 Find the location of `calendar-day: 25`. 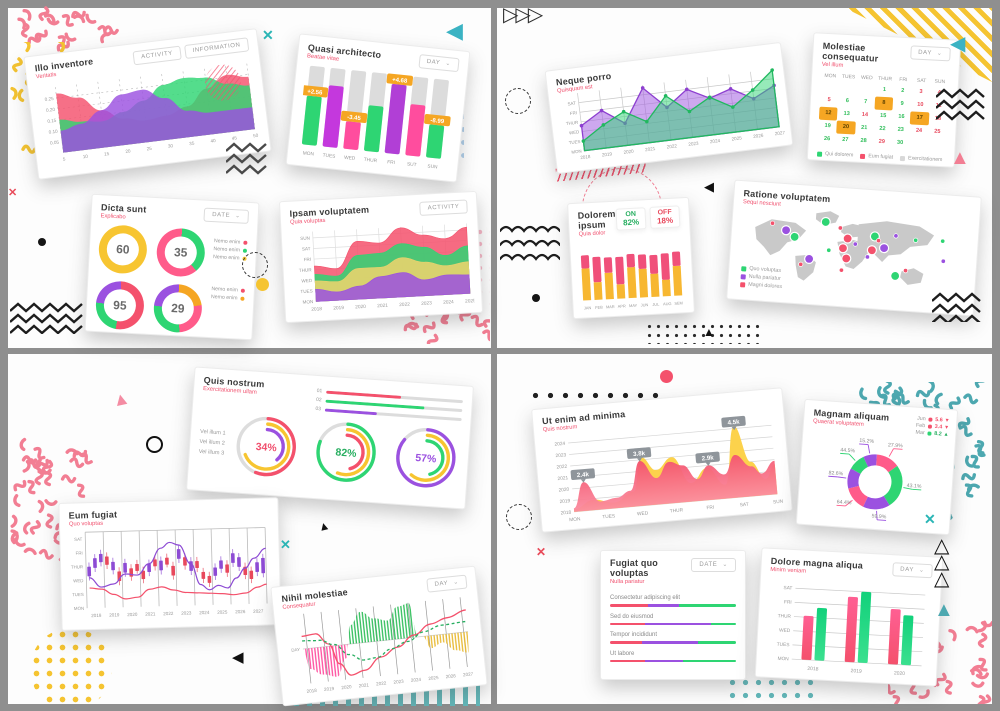

calendar-day: 25 is located at coordinates (937, 131).